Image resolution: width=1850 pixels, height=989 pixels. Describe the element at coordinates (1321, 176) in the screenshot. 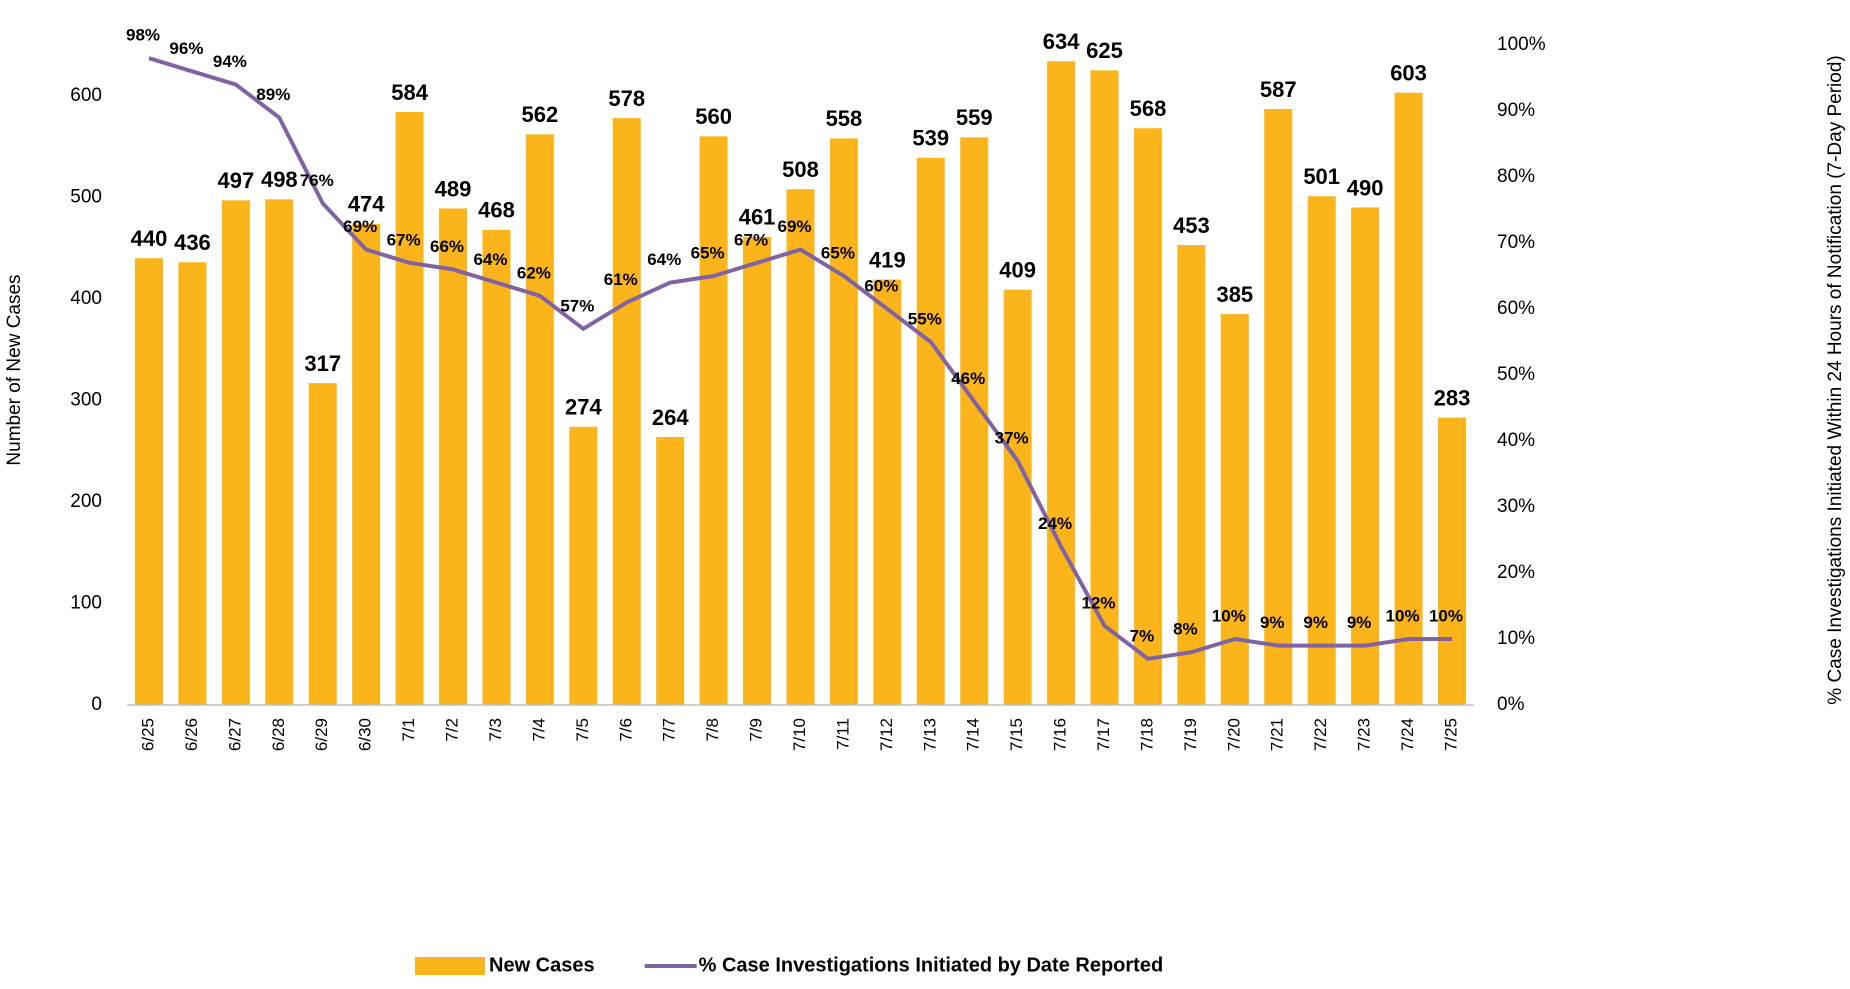

I see `bar-label: 501` at that location.